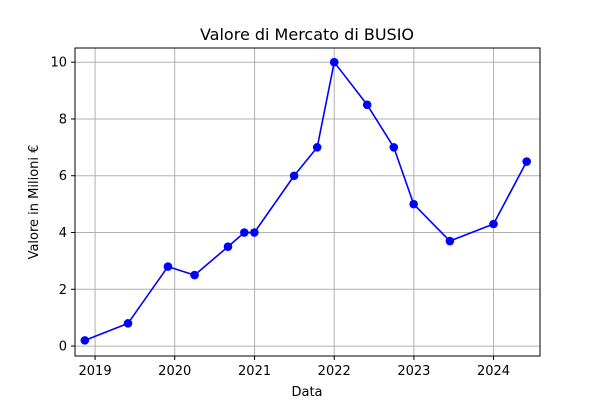  I want to click on x-tick-label: 2020, so click(174, 371).